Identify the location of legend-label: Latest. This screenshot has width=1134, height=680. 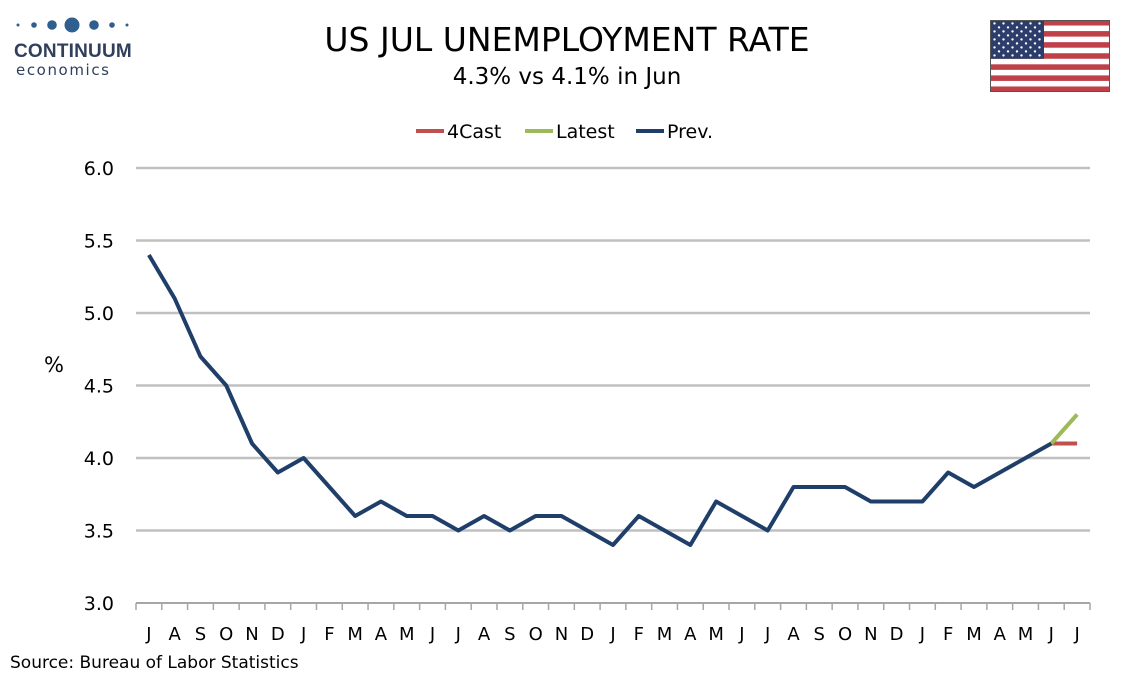
(585, 132).